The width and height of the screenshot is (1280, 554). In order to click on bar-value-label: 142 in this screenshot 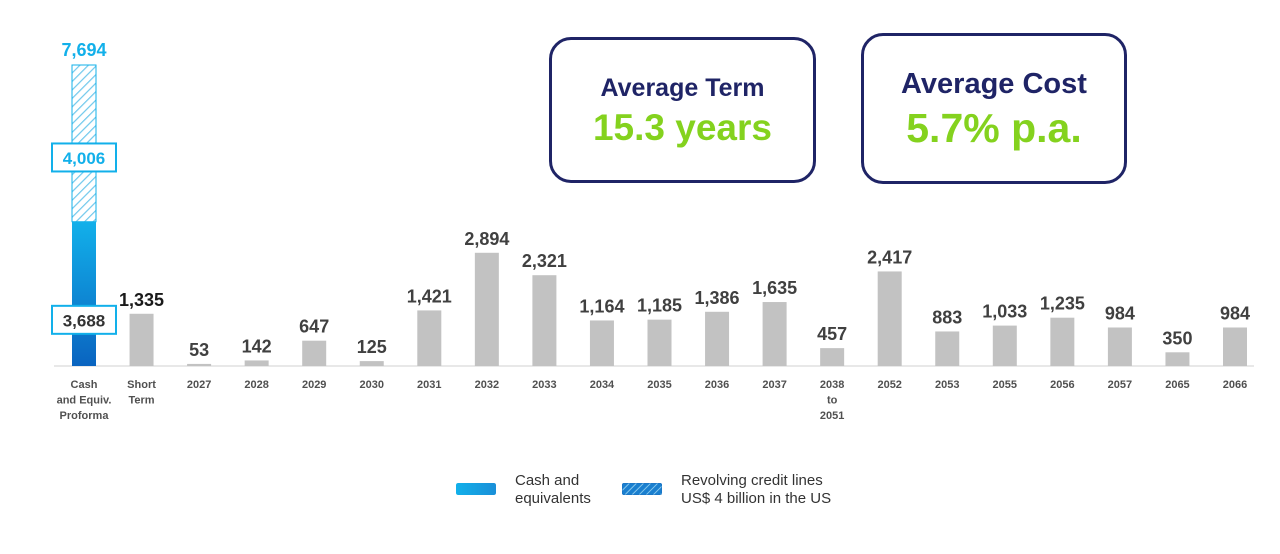, I will do `click(257, 346)`.